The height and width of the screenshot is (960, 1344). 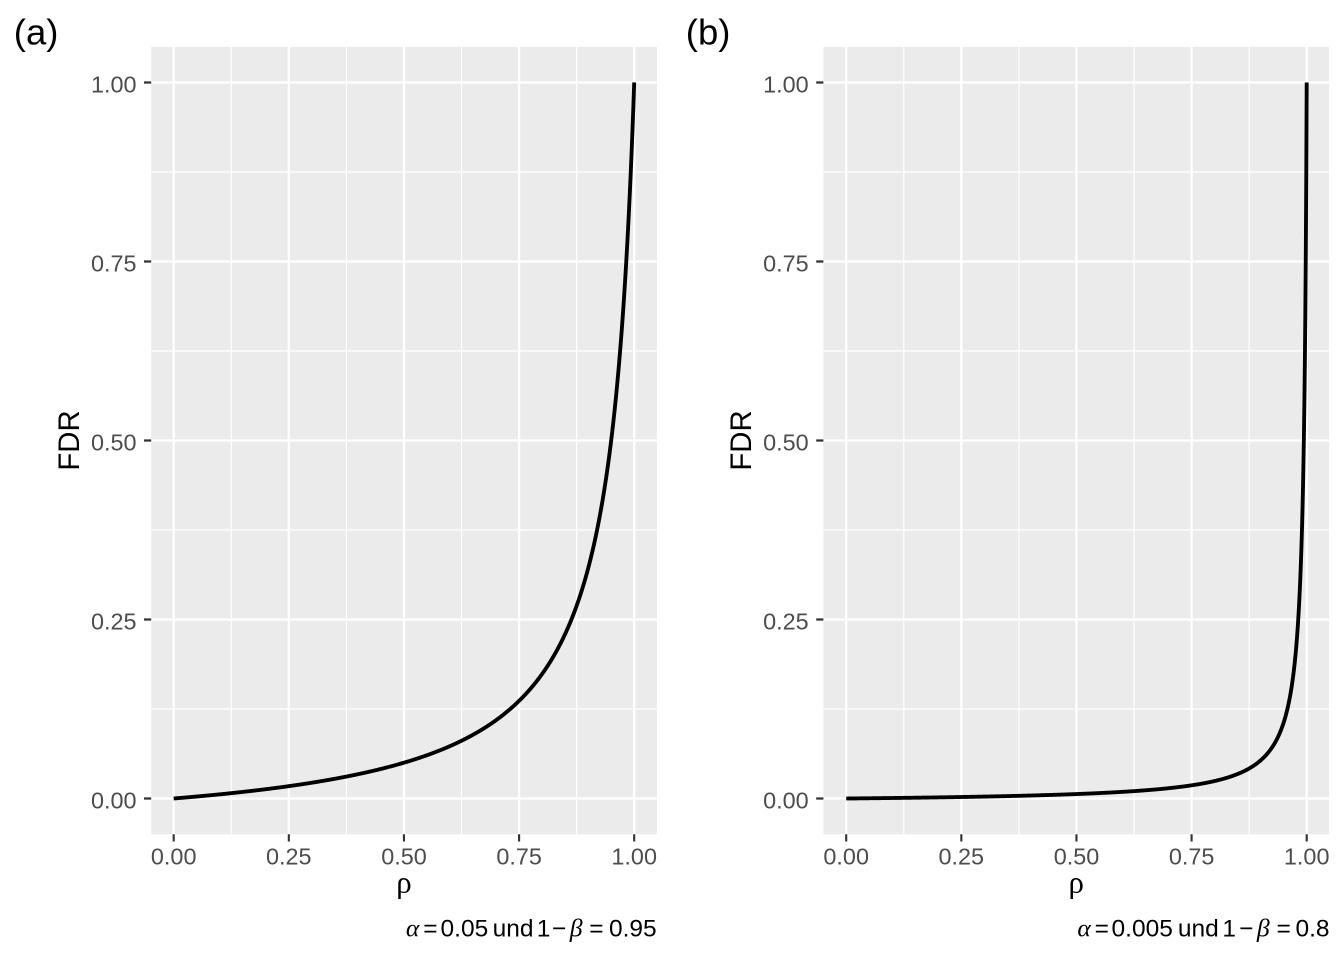 What do you see at coordinates (633, 928) in the screenshot?
I see `svg-text: 0.95` at bounding box center [633, 928].